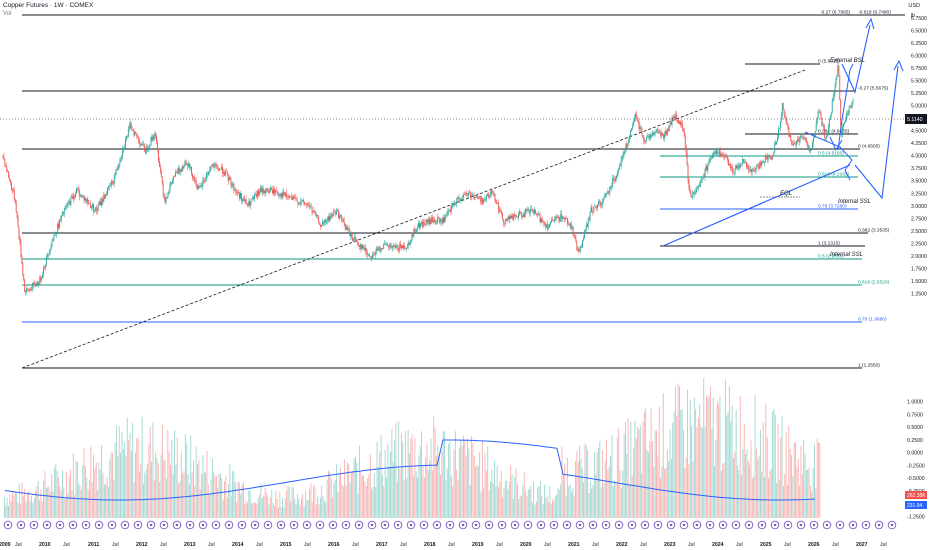 The height and width of the screenshot is (550, 932). I want to click on unit-label: lb, so click(912, 16).